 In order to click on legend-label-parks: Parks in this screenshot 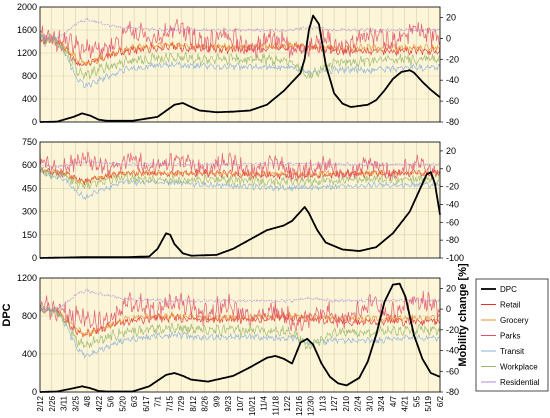, I will do `click(510, 336)`.